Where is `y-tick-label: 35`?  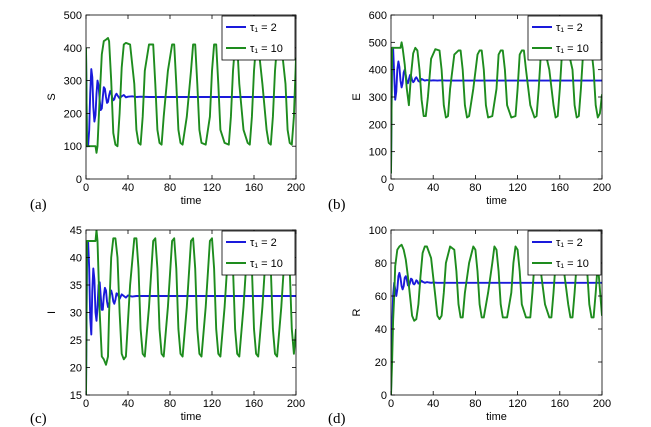 y-tick-label: 35 is located at coordinates (76, 286).